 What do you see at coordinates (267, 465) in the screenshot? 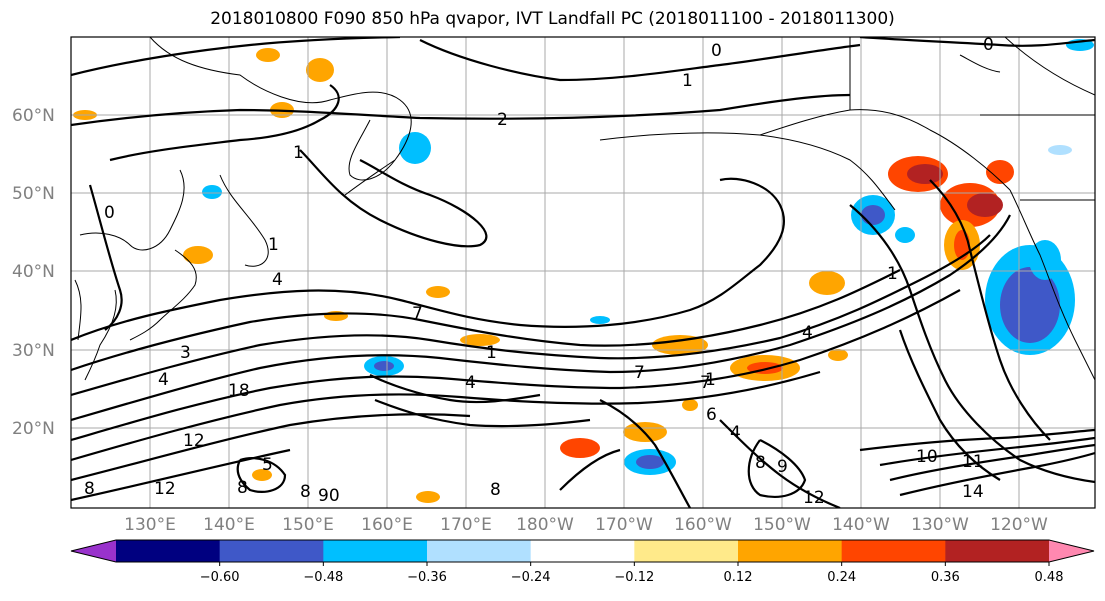
I see `contour-label: 5` at bounding box center [267, 465].